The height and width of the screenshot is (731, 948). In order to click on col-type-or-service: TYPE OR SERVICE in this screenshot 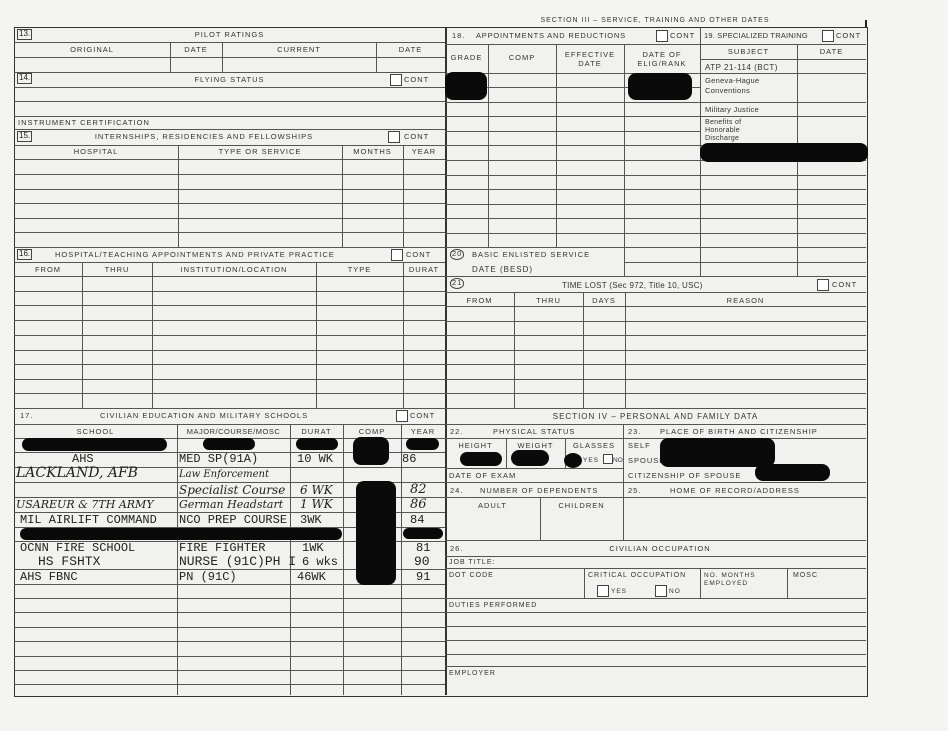, I will do `click(260, 151)`.